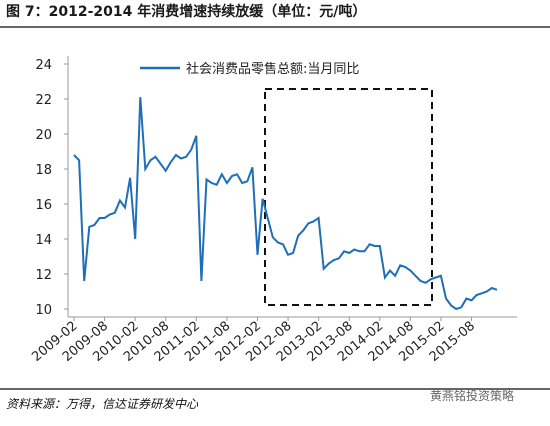 The image size is (550, 426). I want to click on y-tick-label: 20, so click(43, 135).